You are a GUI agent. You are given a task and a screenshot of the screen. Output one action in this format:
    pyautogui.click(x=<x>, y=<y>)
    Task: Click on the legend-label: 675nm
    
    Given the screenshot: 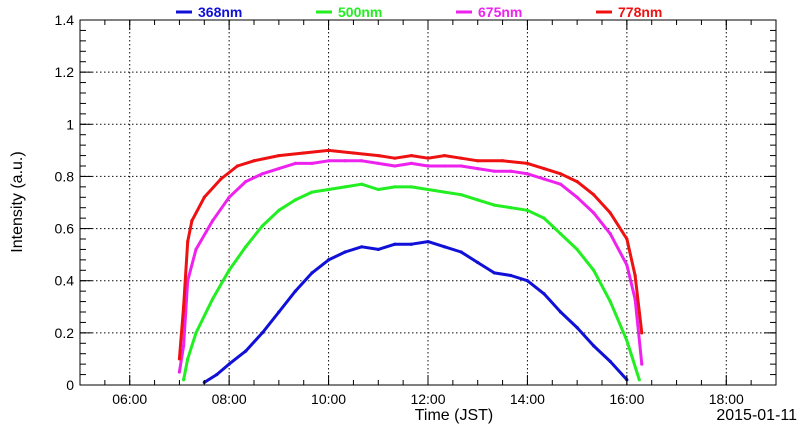 What is the action you would take?
    pyautogui.click(x=500, y=12)
    